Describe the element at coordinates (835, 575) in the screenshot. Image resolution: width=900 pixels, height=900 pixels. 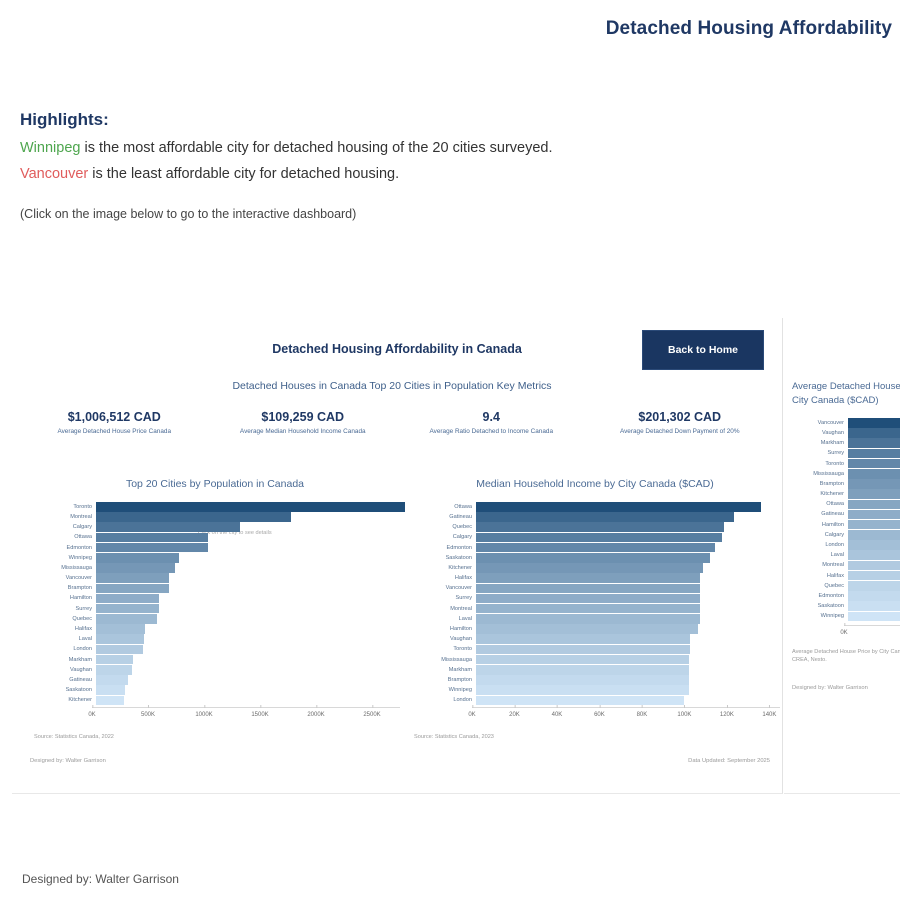
I see `bar-label: Halifax` at that location.